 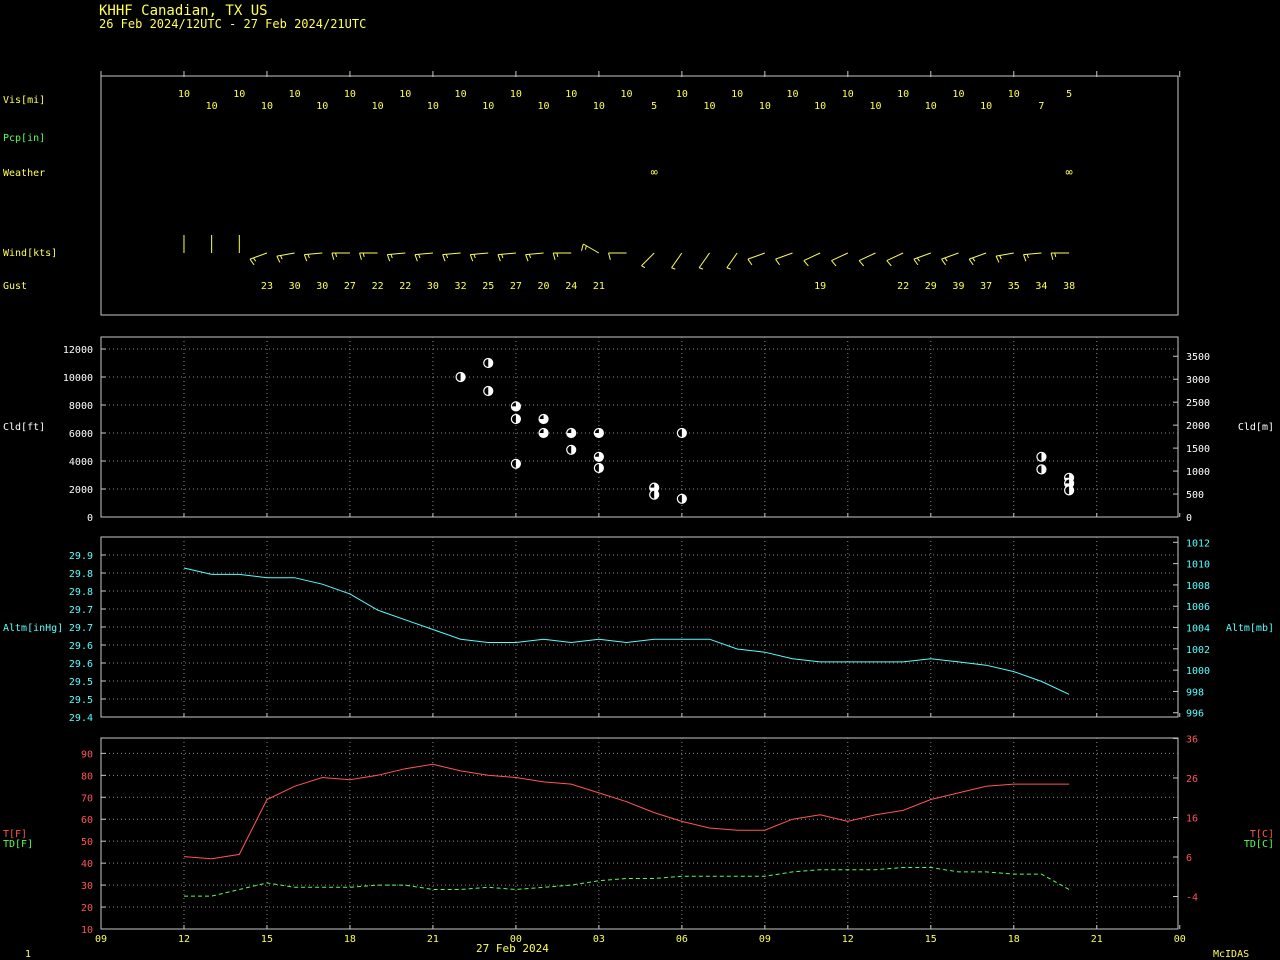 I want to click on time-tick-label: 09, so click(x=101, y=939).